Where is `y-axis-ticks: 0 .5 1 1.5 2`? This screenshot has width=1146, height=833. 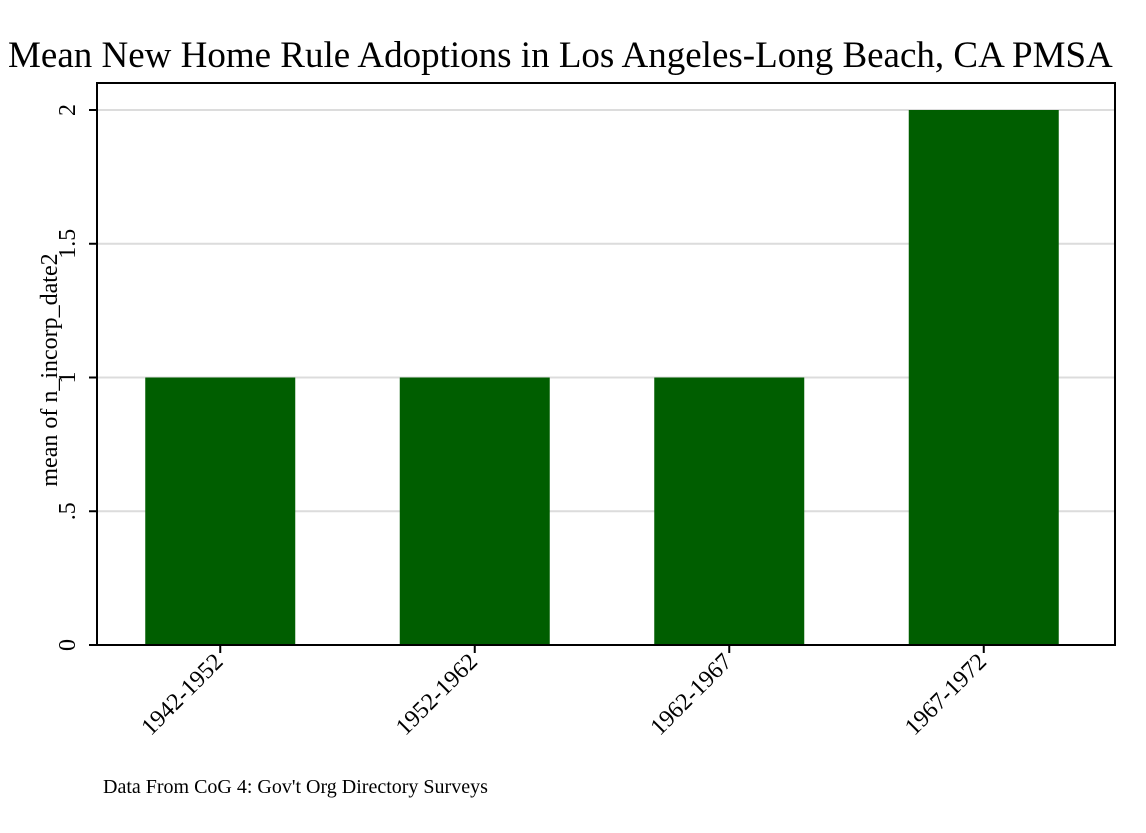
y-axis-ticks: 0 .5 1 1.5 2 is located at coordinates (76, 377).